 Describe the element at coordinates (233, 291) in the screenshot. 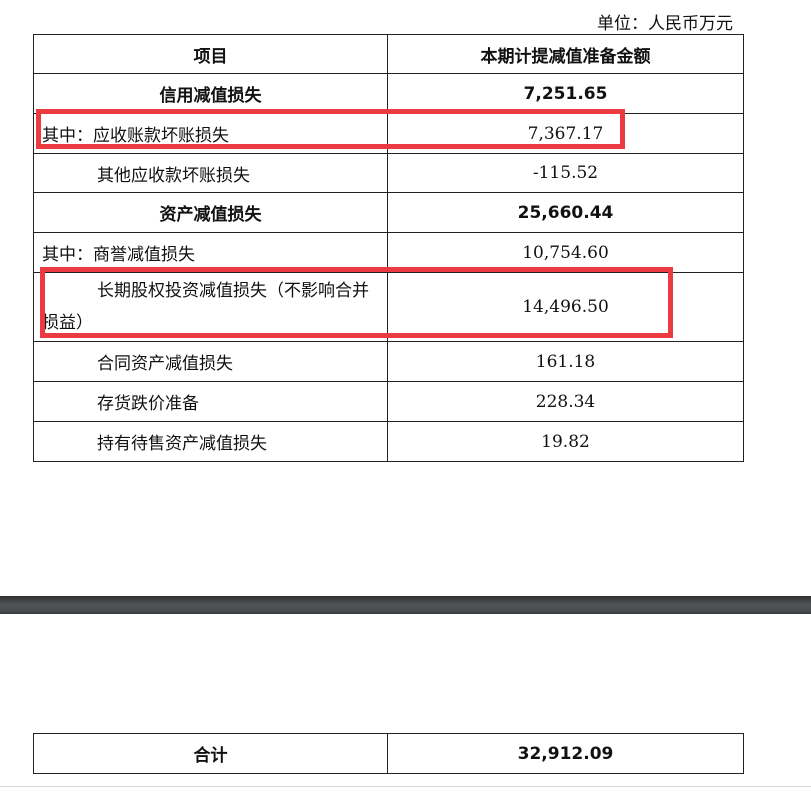

I see `row-label-line1: 长期股权投资减值损失（不影响合并` at that location.